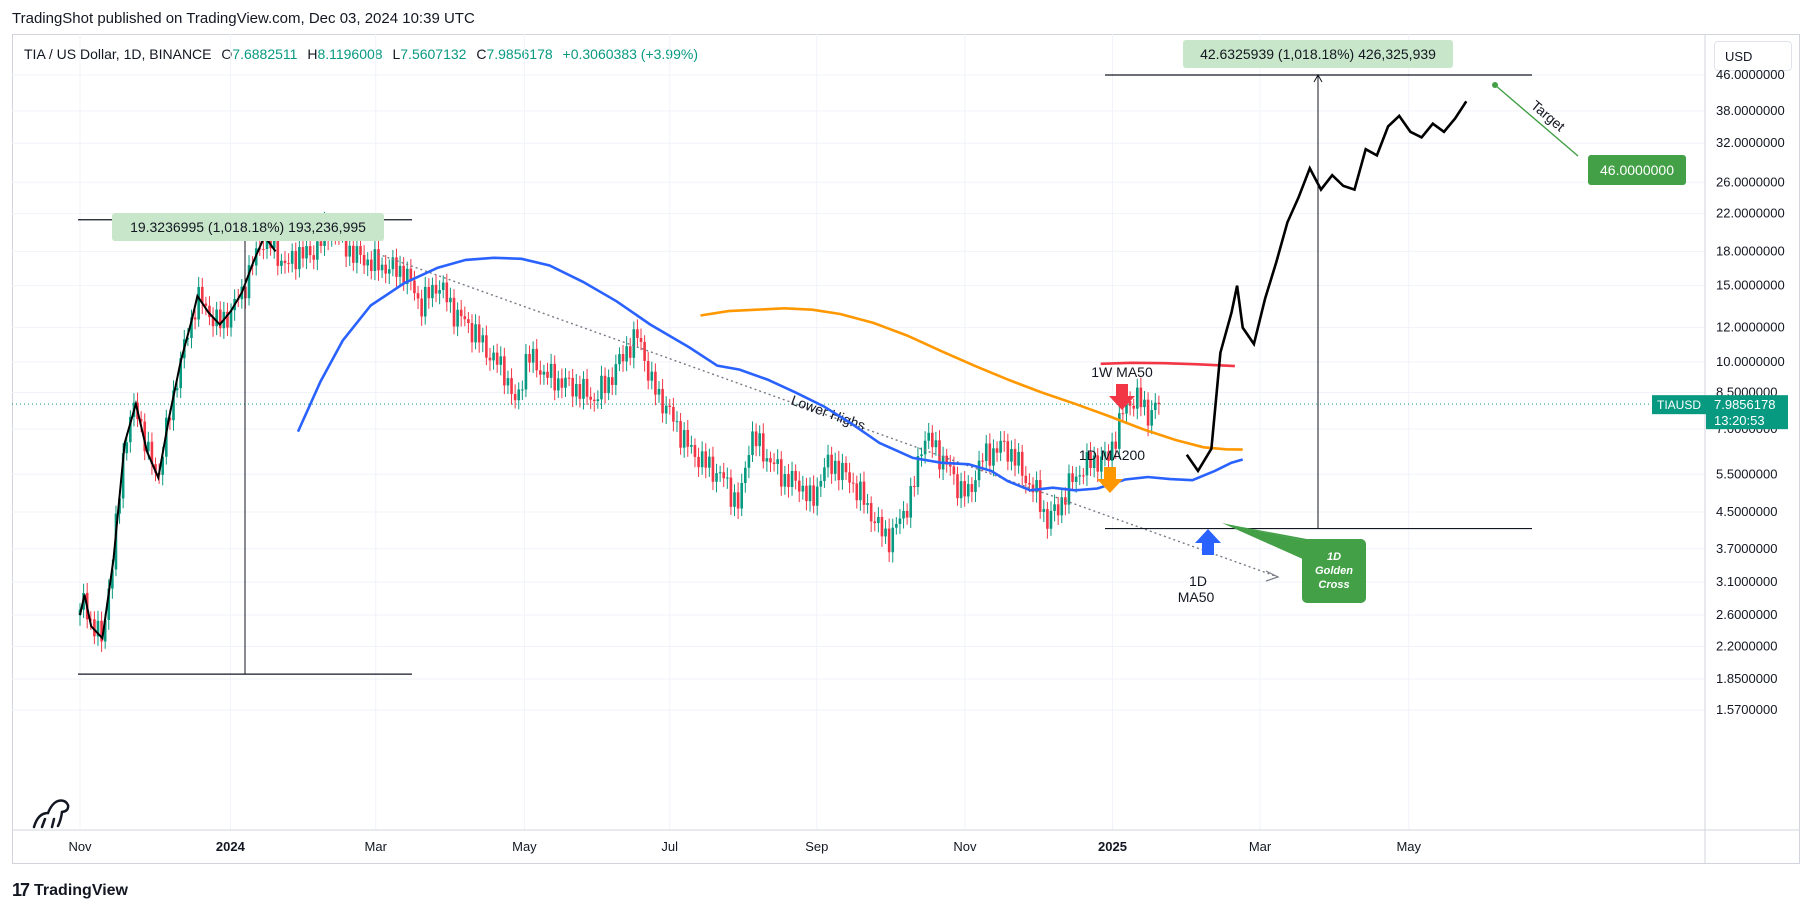 This screenshot has width=1812, height=912. Describe the element at coordinates (1746, 709) in the screenshot. I see `price-tick-label: 1.5700000` at that location.